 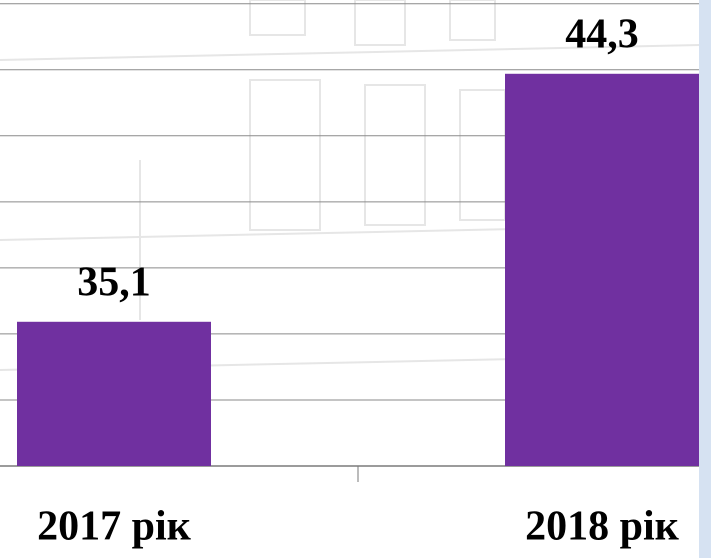 What do you see at coordinates (705, 279) in the screenshot?
I see `edge-strip` at bounding box center [705, 279].